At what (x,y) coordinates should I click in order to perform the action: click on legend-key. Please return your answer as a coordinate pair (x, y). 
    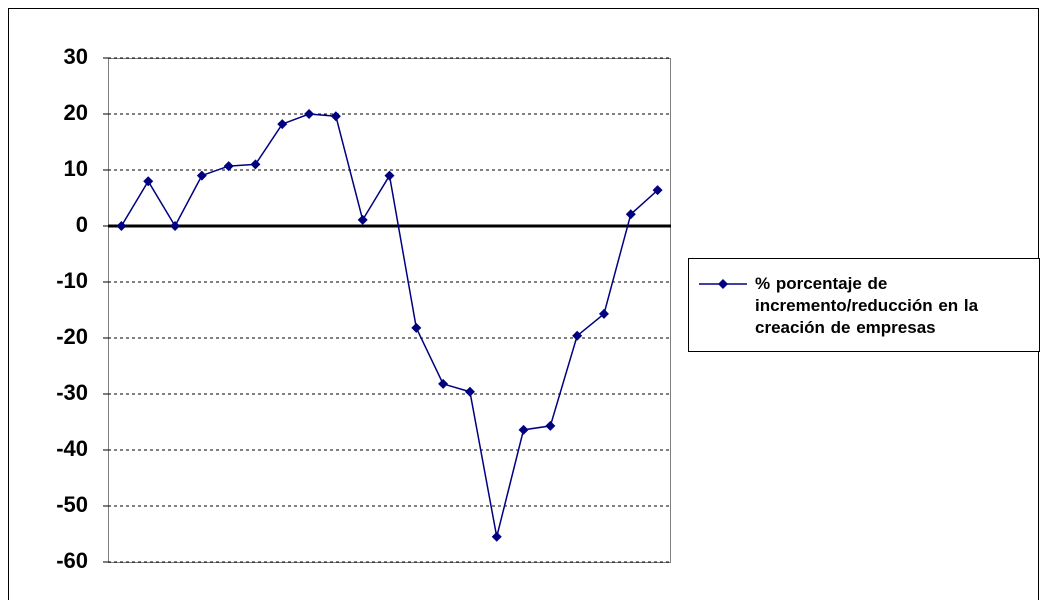
    Looking at the image, I should click on (723, 284).